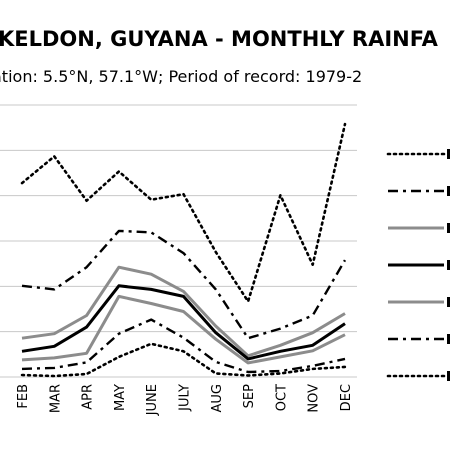 This screenshot has width=450, height=450. Describe the element at coordinates (55, 398) in the screenshot. I see `x-tick-label: MAR` at that location.